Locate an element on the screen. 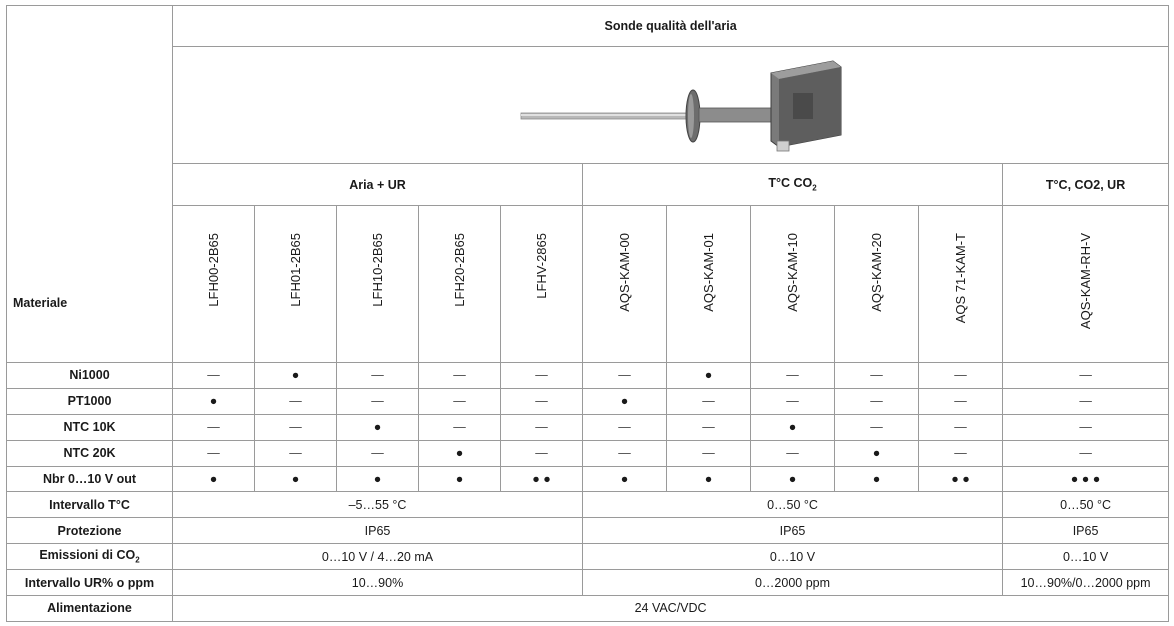 The image size is (1174, 626). corner-cell is located at coordinates (89, 184).